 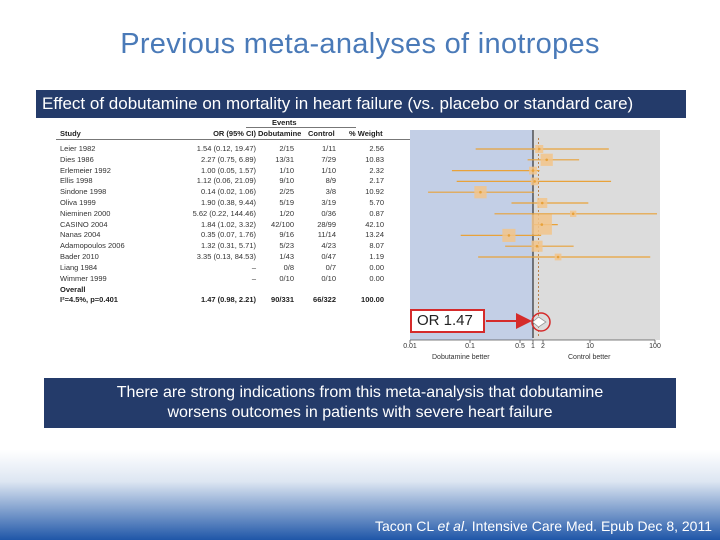 What do you see at coordinates (284, 122) in the screenshot?
I see `events-header: Events` at bounding box center [284, 122].